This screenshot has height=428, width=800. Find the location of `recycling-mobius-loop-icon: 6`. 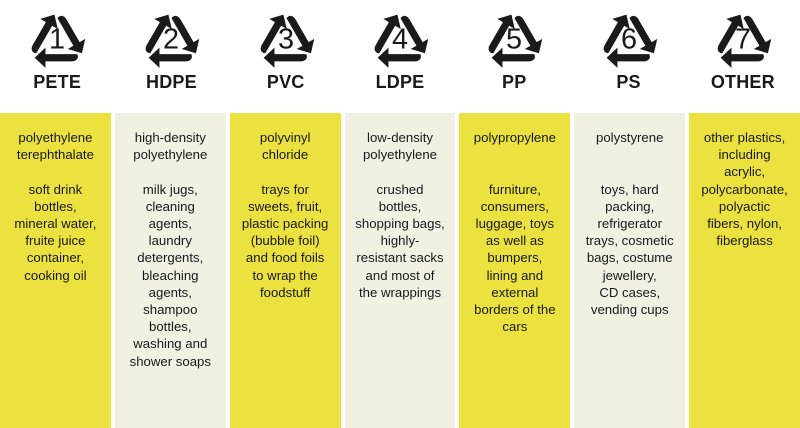

recycling-mobius-loop-icon: 6 is located at coordinates (630, 41).